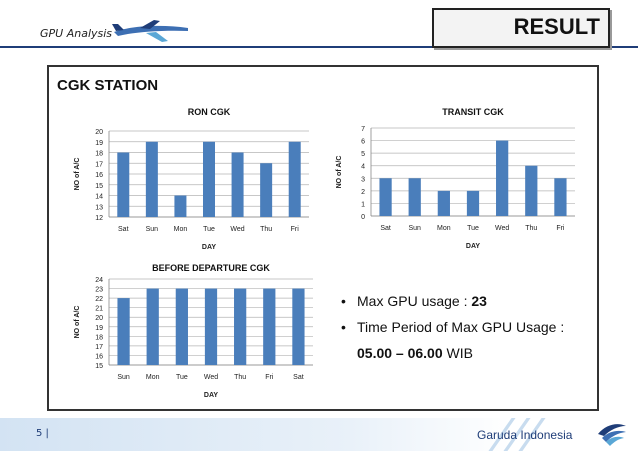 Image resolution: width=638 pixels, height=451 pixels. I want to click on airplane-logo, so click(150, 31).